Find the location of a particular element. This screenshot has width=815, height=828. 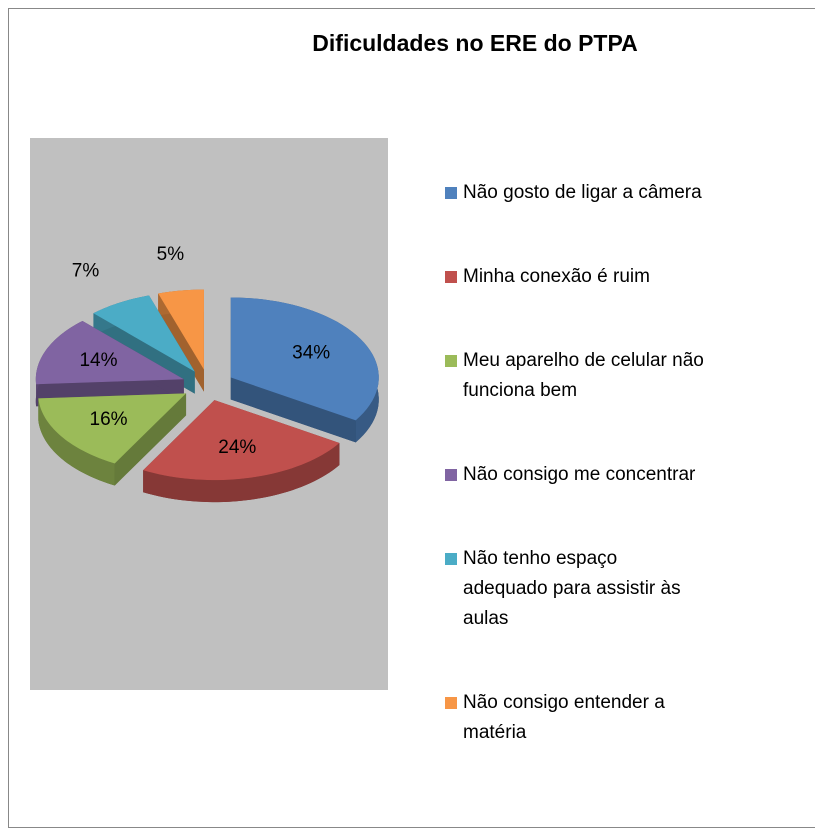

legend-label: Minha conexão é ruim is located at coordinates (556, 276).